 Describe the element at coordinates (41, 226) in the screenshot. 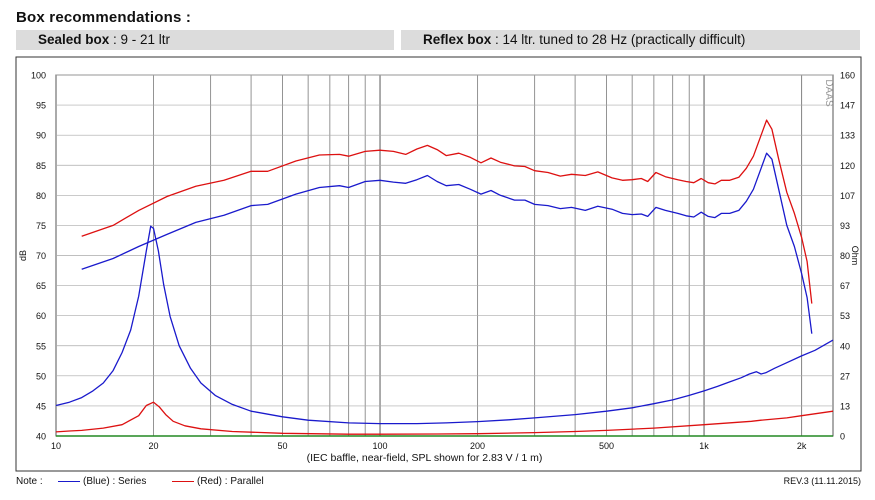

I see `y-tick-label: 75` at that location.